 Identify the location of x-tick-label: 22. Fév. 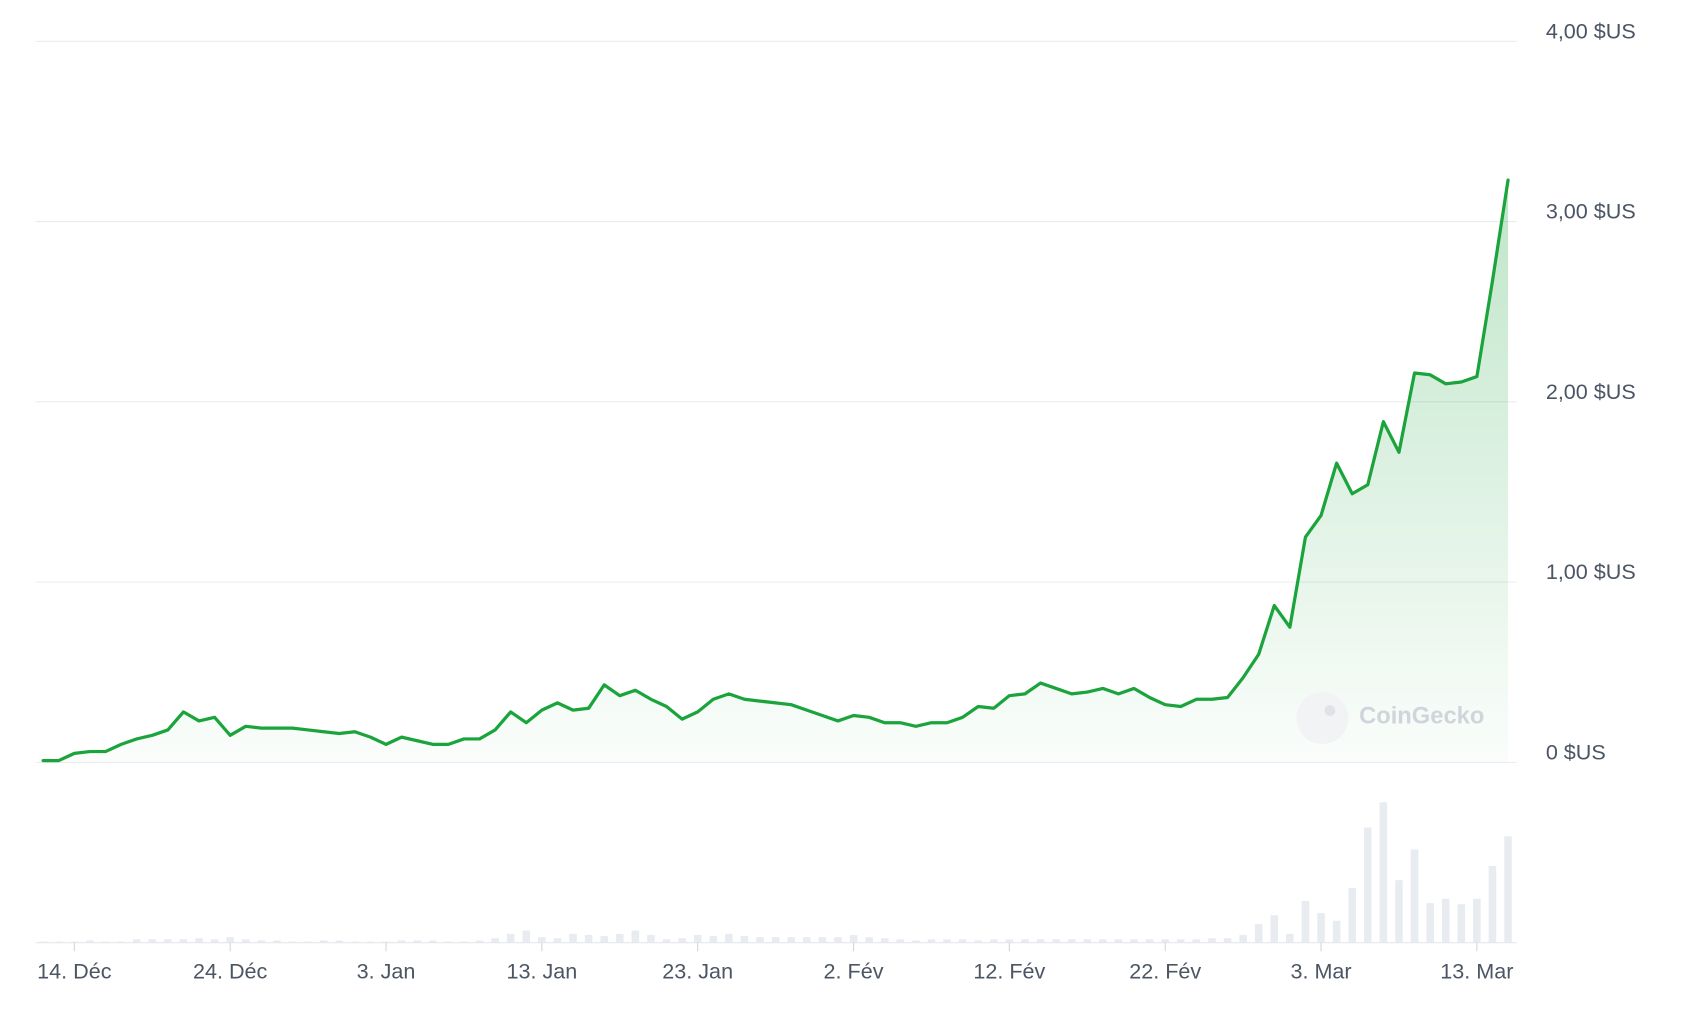
(1165, 971).